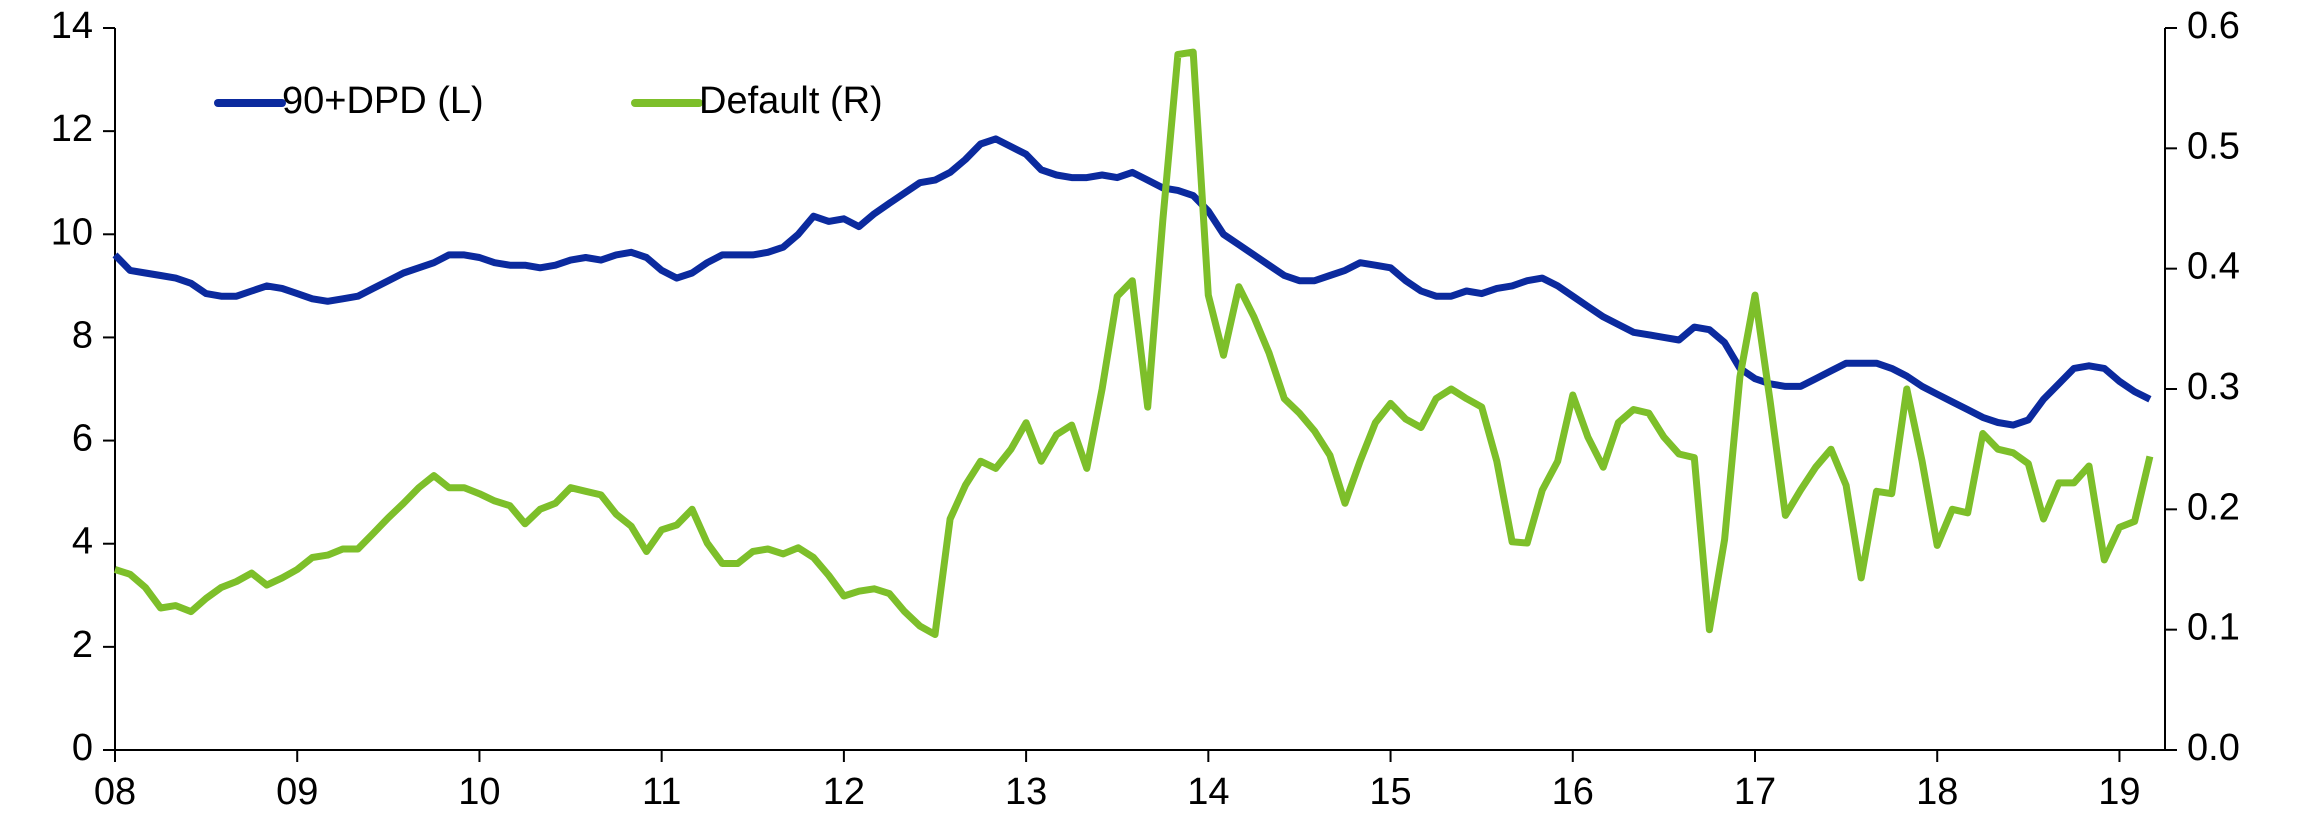 This screenshot has height=840, width=2318. What do you see at coordinates (115, 792) in the screenshot?
I see `x-tick-label: 08` at bounding box center [115, 792].